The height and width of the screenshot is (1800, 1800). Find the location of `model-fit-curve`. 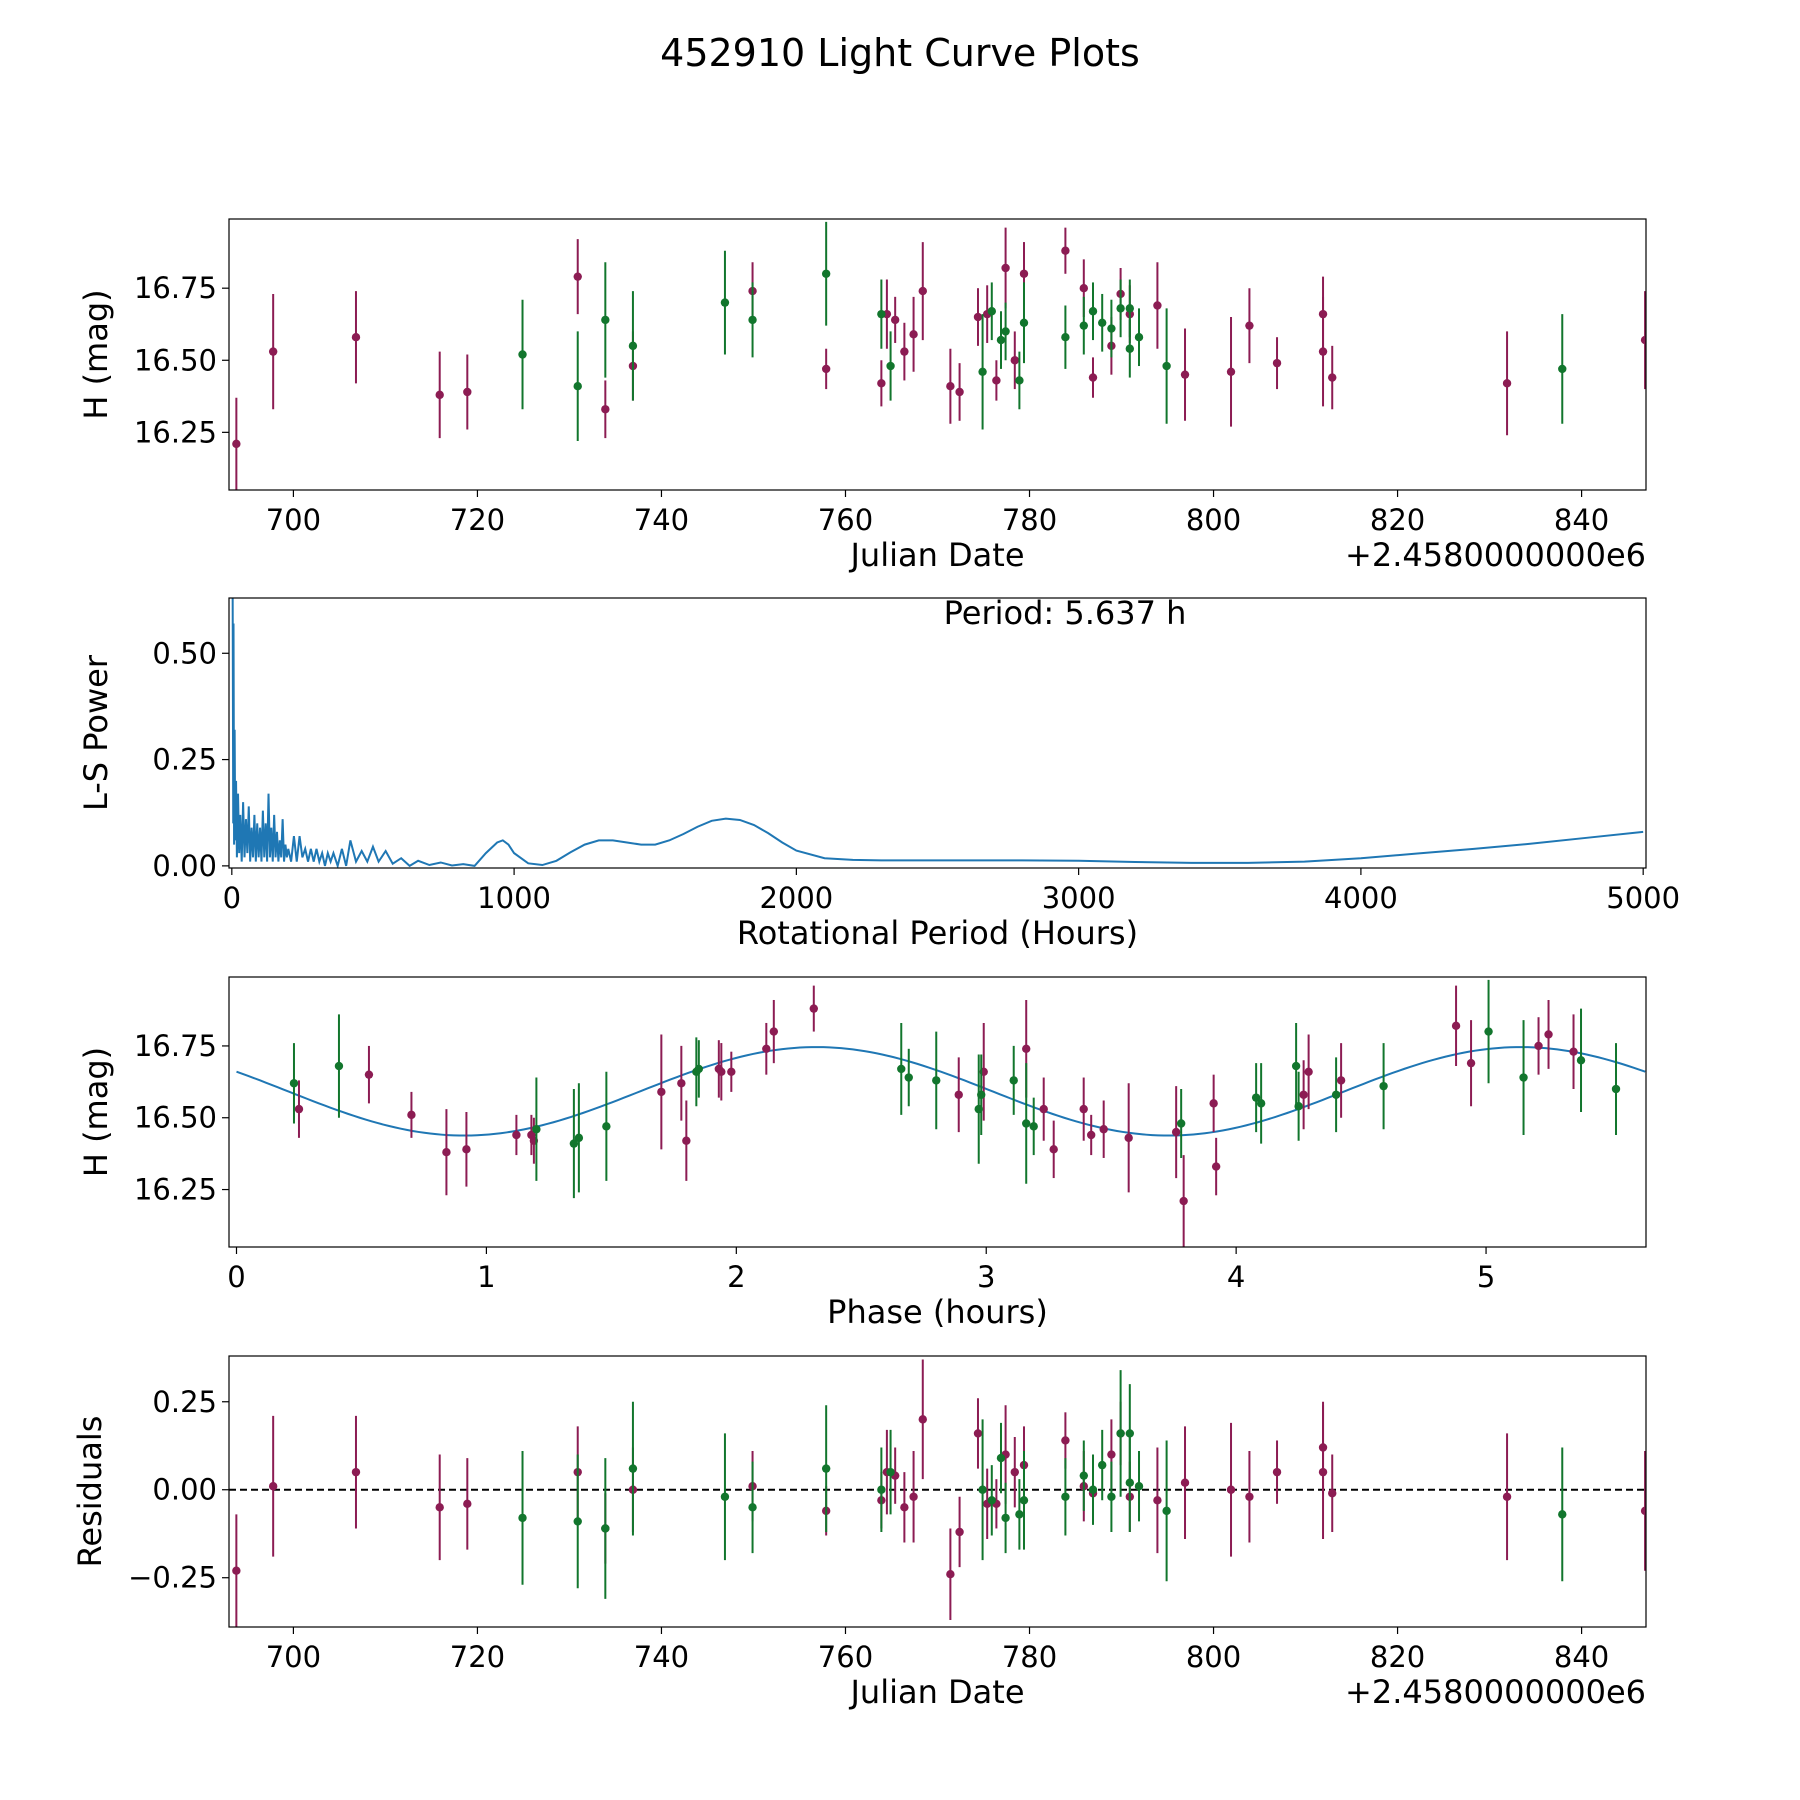

model-fit-curve is located at coordinates (941, 1091).